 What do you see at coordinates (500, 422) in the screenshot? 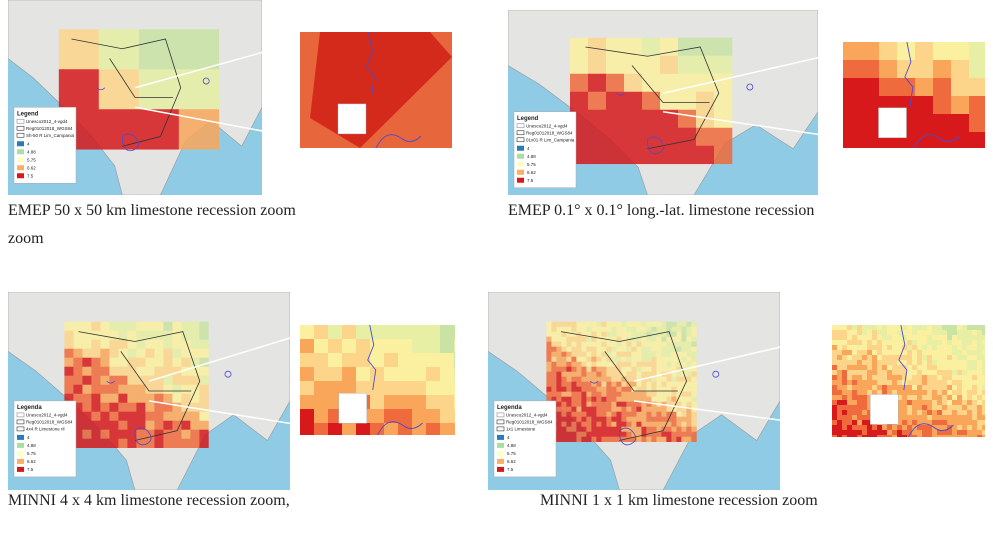
I see `legend-swatch` at bounding box center [500, 422].